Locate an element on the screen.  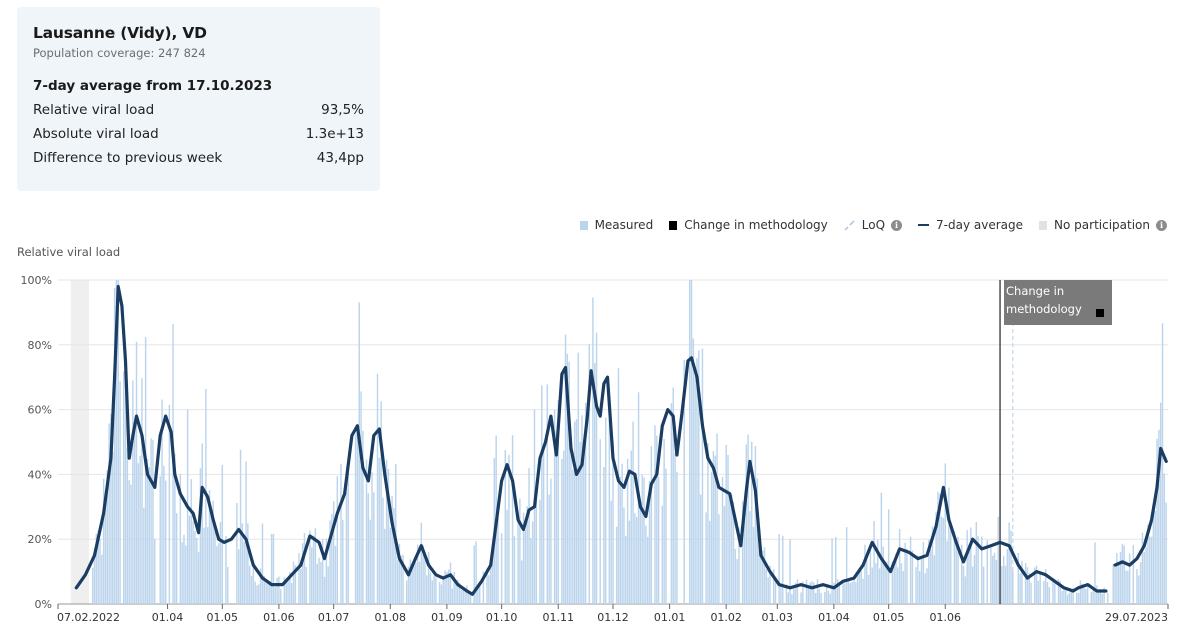
legend-item-loq: LoQ i is located at coordinates (873, 225).